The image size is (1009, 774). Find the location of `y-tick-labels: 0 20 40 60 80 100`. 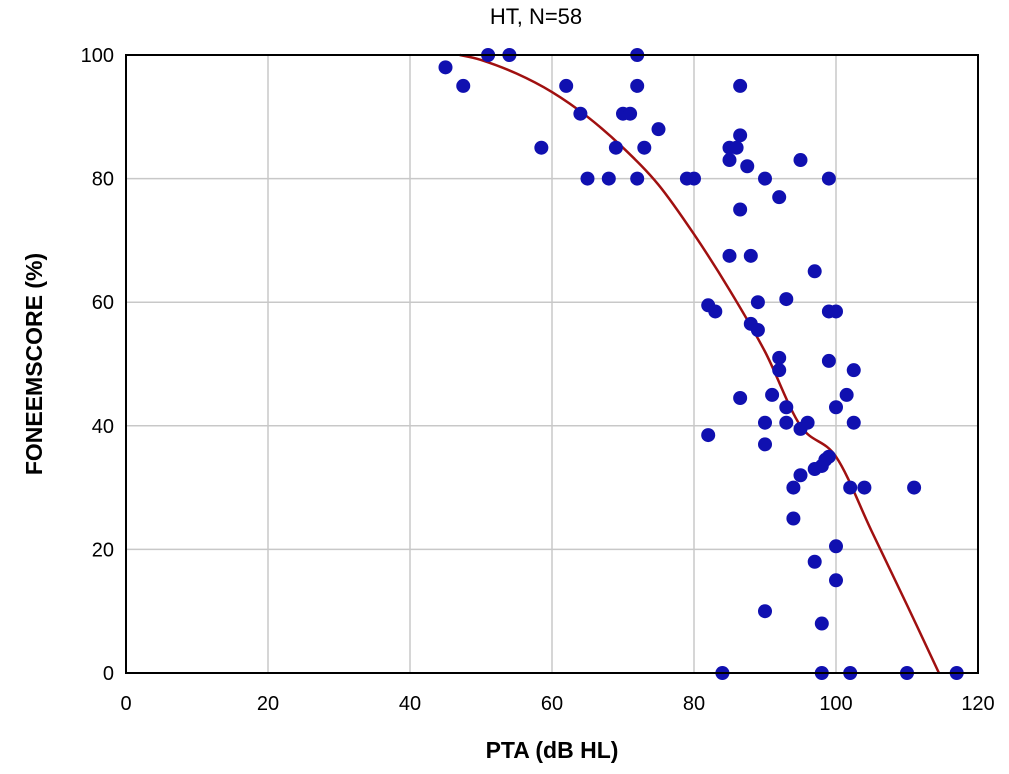

y-tick-labels: 0 20 40 60 80 100 is located at coordinates (97, 365).